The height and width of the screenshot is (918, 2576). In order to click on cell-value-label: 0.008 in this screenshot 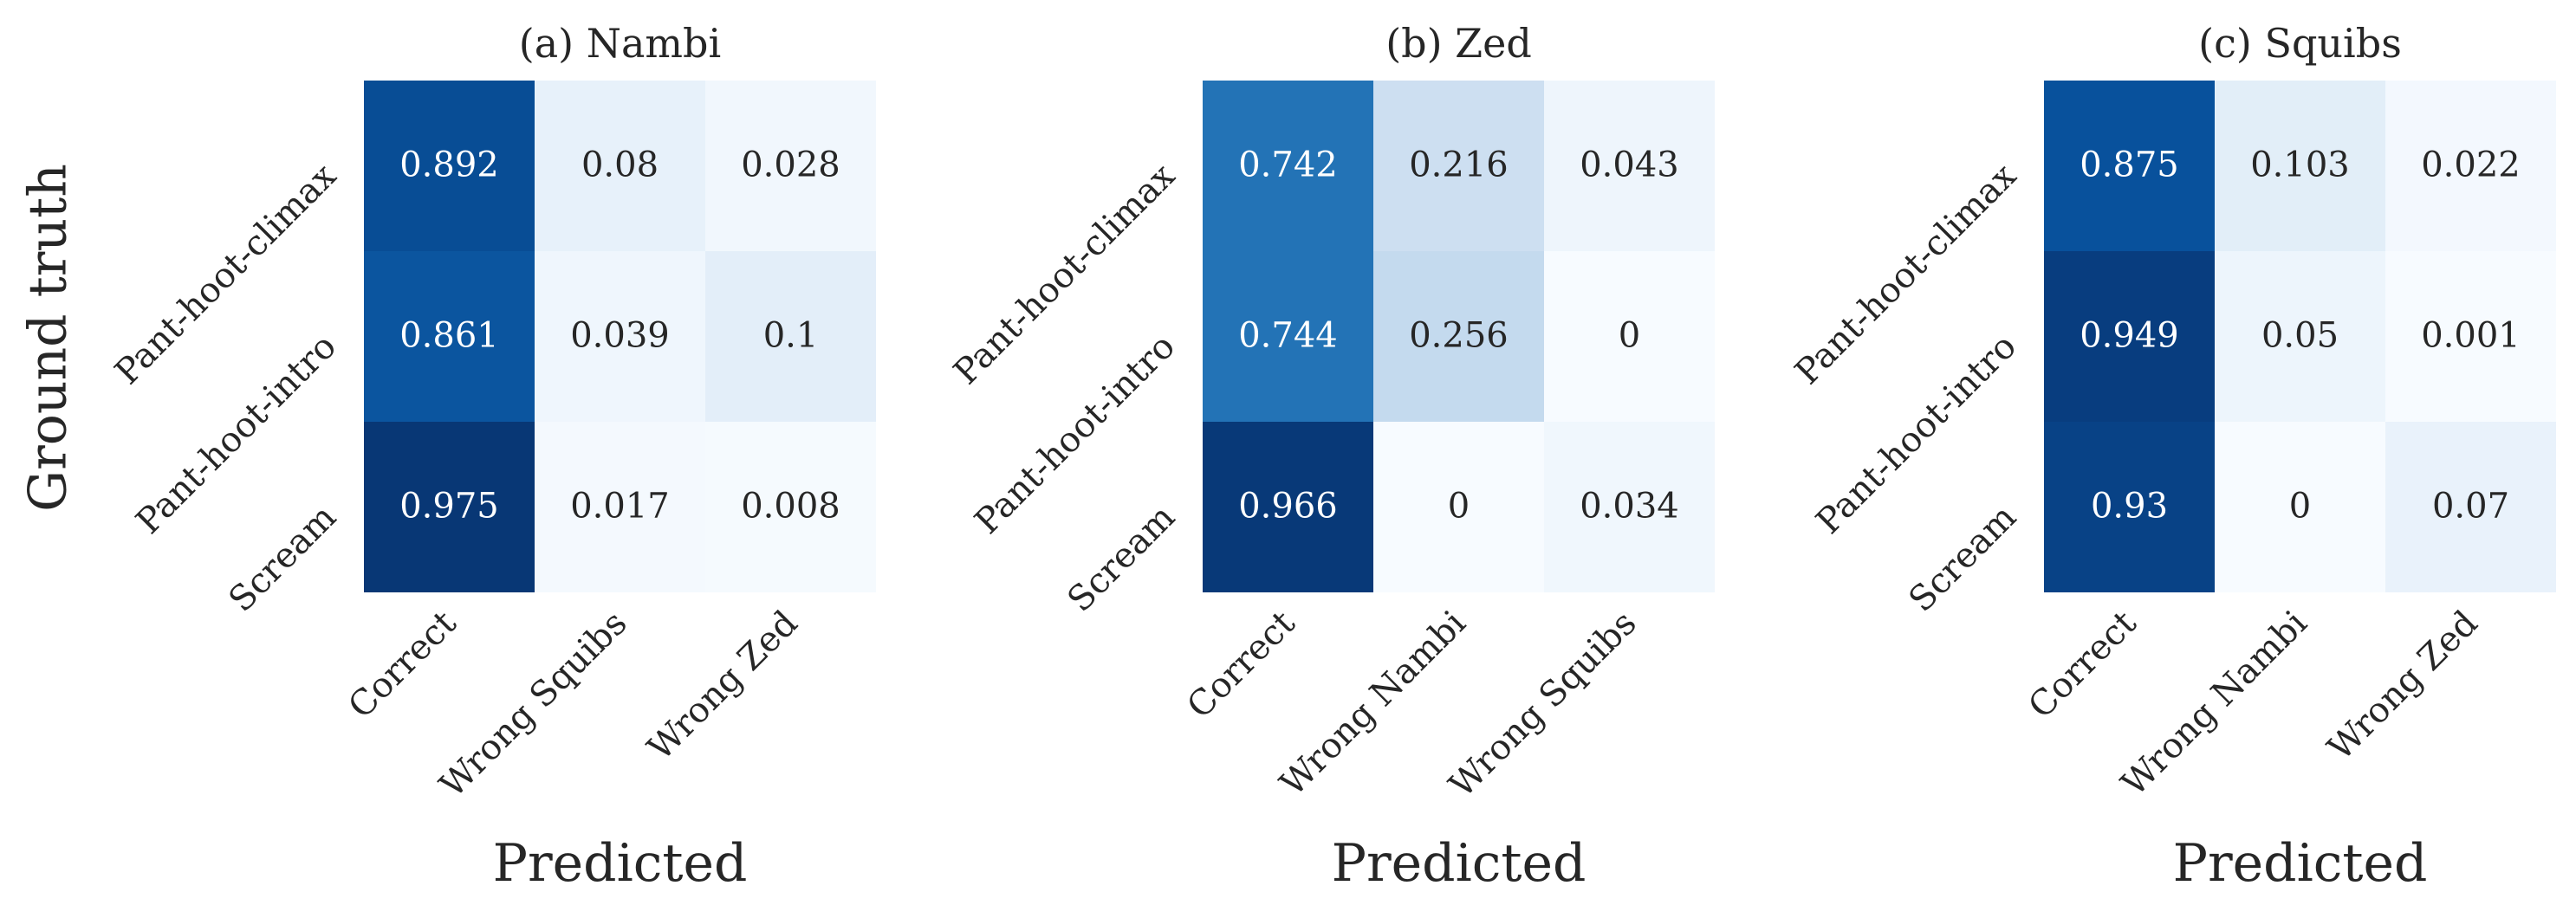, I will do `click(790, 507)`.